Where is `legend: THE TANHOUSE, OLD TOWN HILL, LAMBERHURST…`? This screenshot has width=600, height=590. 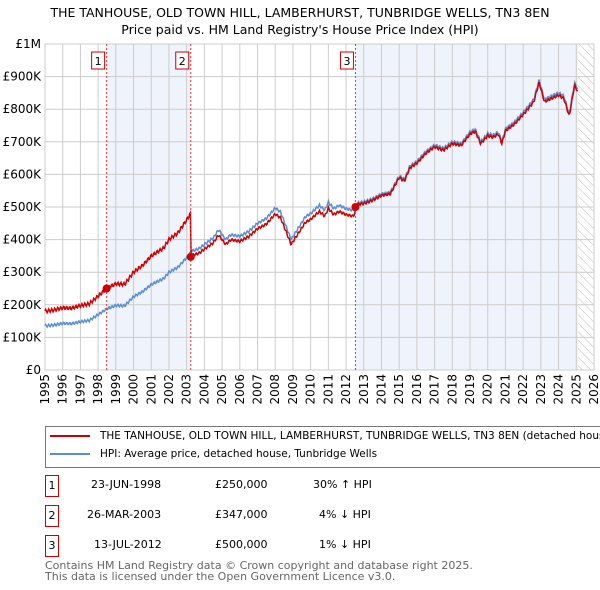 legend: THE TANHOUSE, OLD TOWN HILL, LAMBERHURST… is located at coordinates (322, 447).